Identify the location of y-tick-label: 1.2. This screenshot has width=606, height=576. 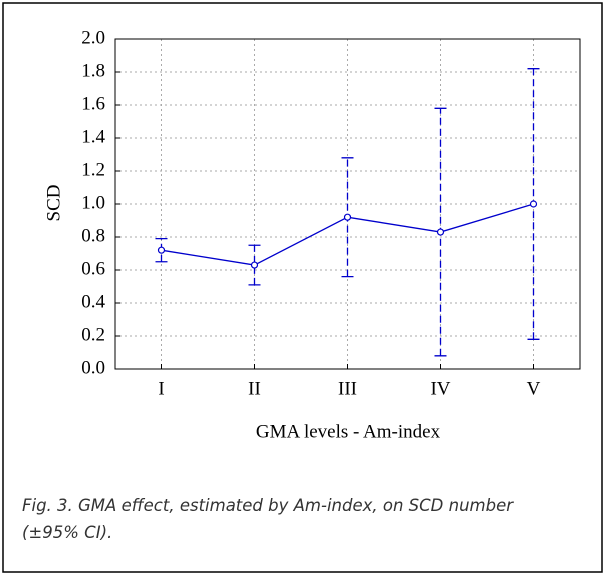
(93, 169).